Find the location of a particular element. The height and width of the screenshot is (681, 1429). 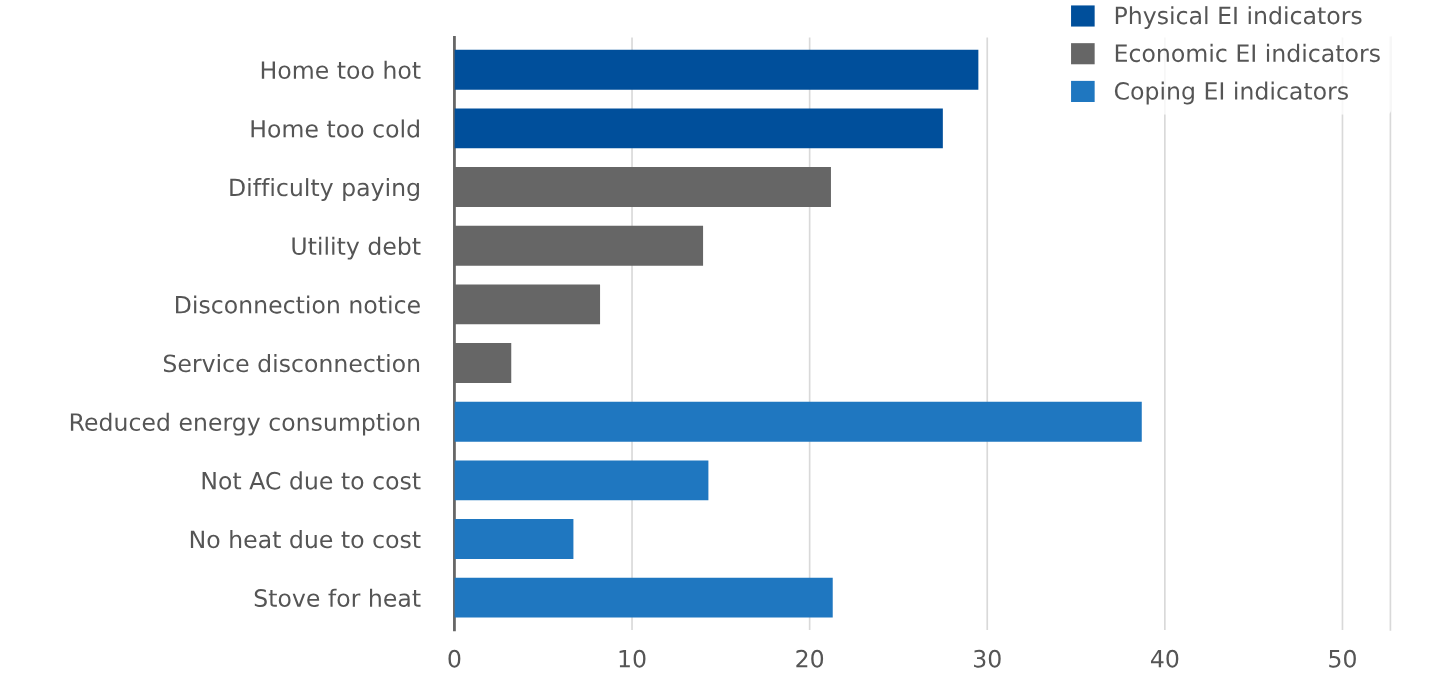

x-tick-label: 40 is located at coordinates (1164, 658).